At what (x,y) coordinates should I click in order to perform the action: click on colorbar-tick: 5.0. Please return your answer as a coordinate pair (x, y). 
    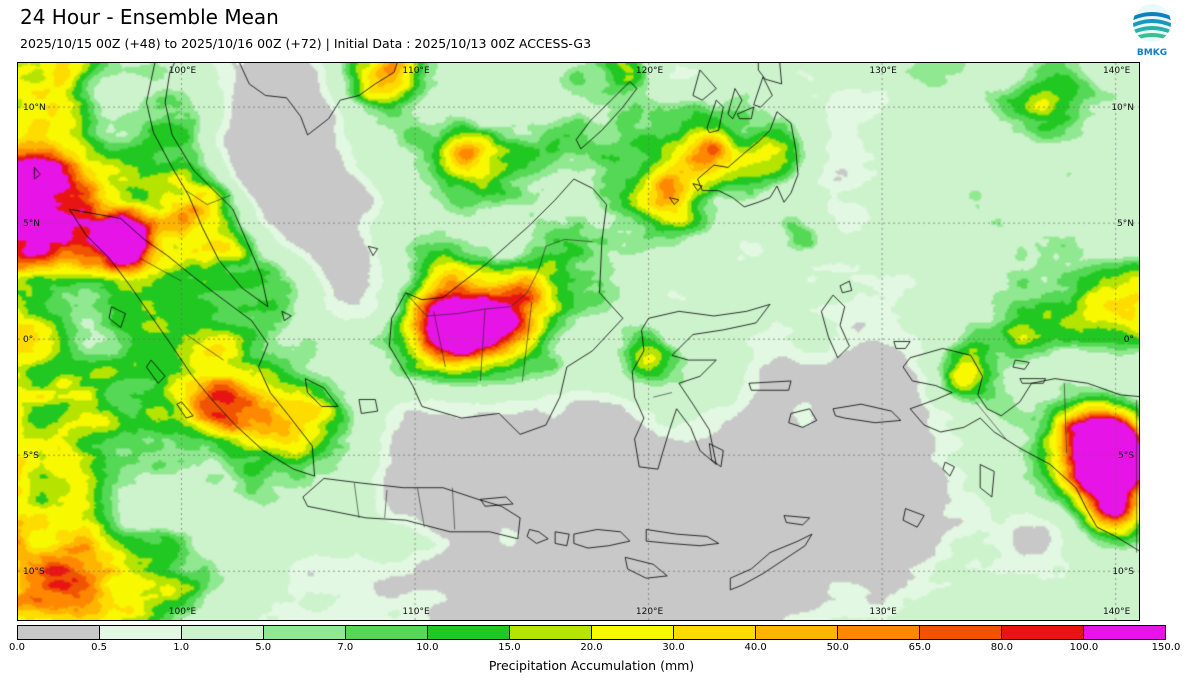
    Looking at the image, I should click on (263, 647).